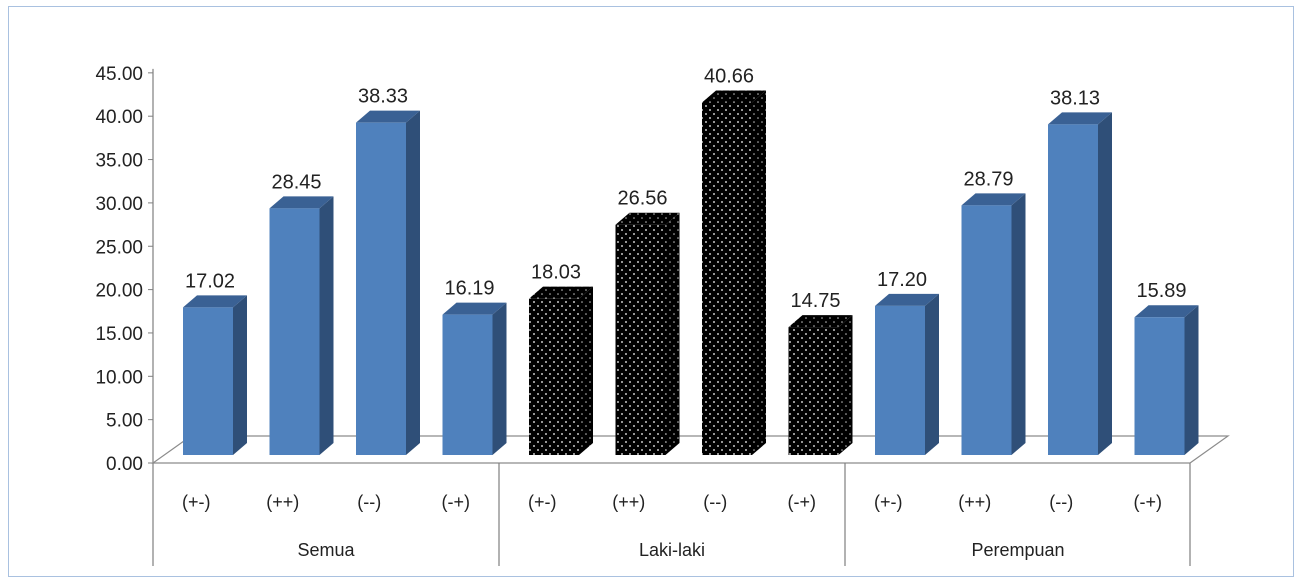  What do you see at coordinates (119, 377) in the screenshot?
I see `y-tick-label: 10.00` at bounding box center [119, 377].